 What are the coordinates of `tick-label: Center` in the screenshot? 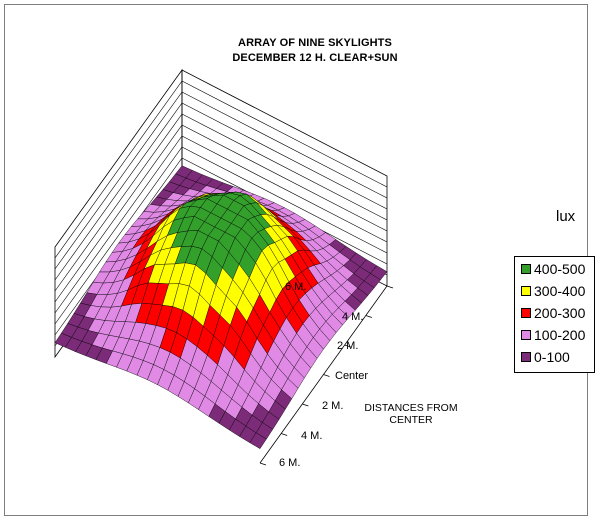 It's located at (352, 376).